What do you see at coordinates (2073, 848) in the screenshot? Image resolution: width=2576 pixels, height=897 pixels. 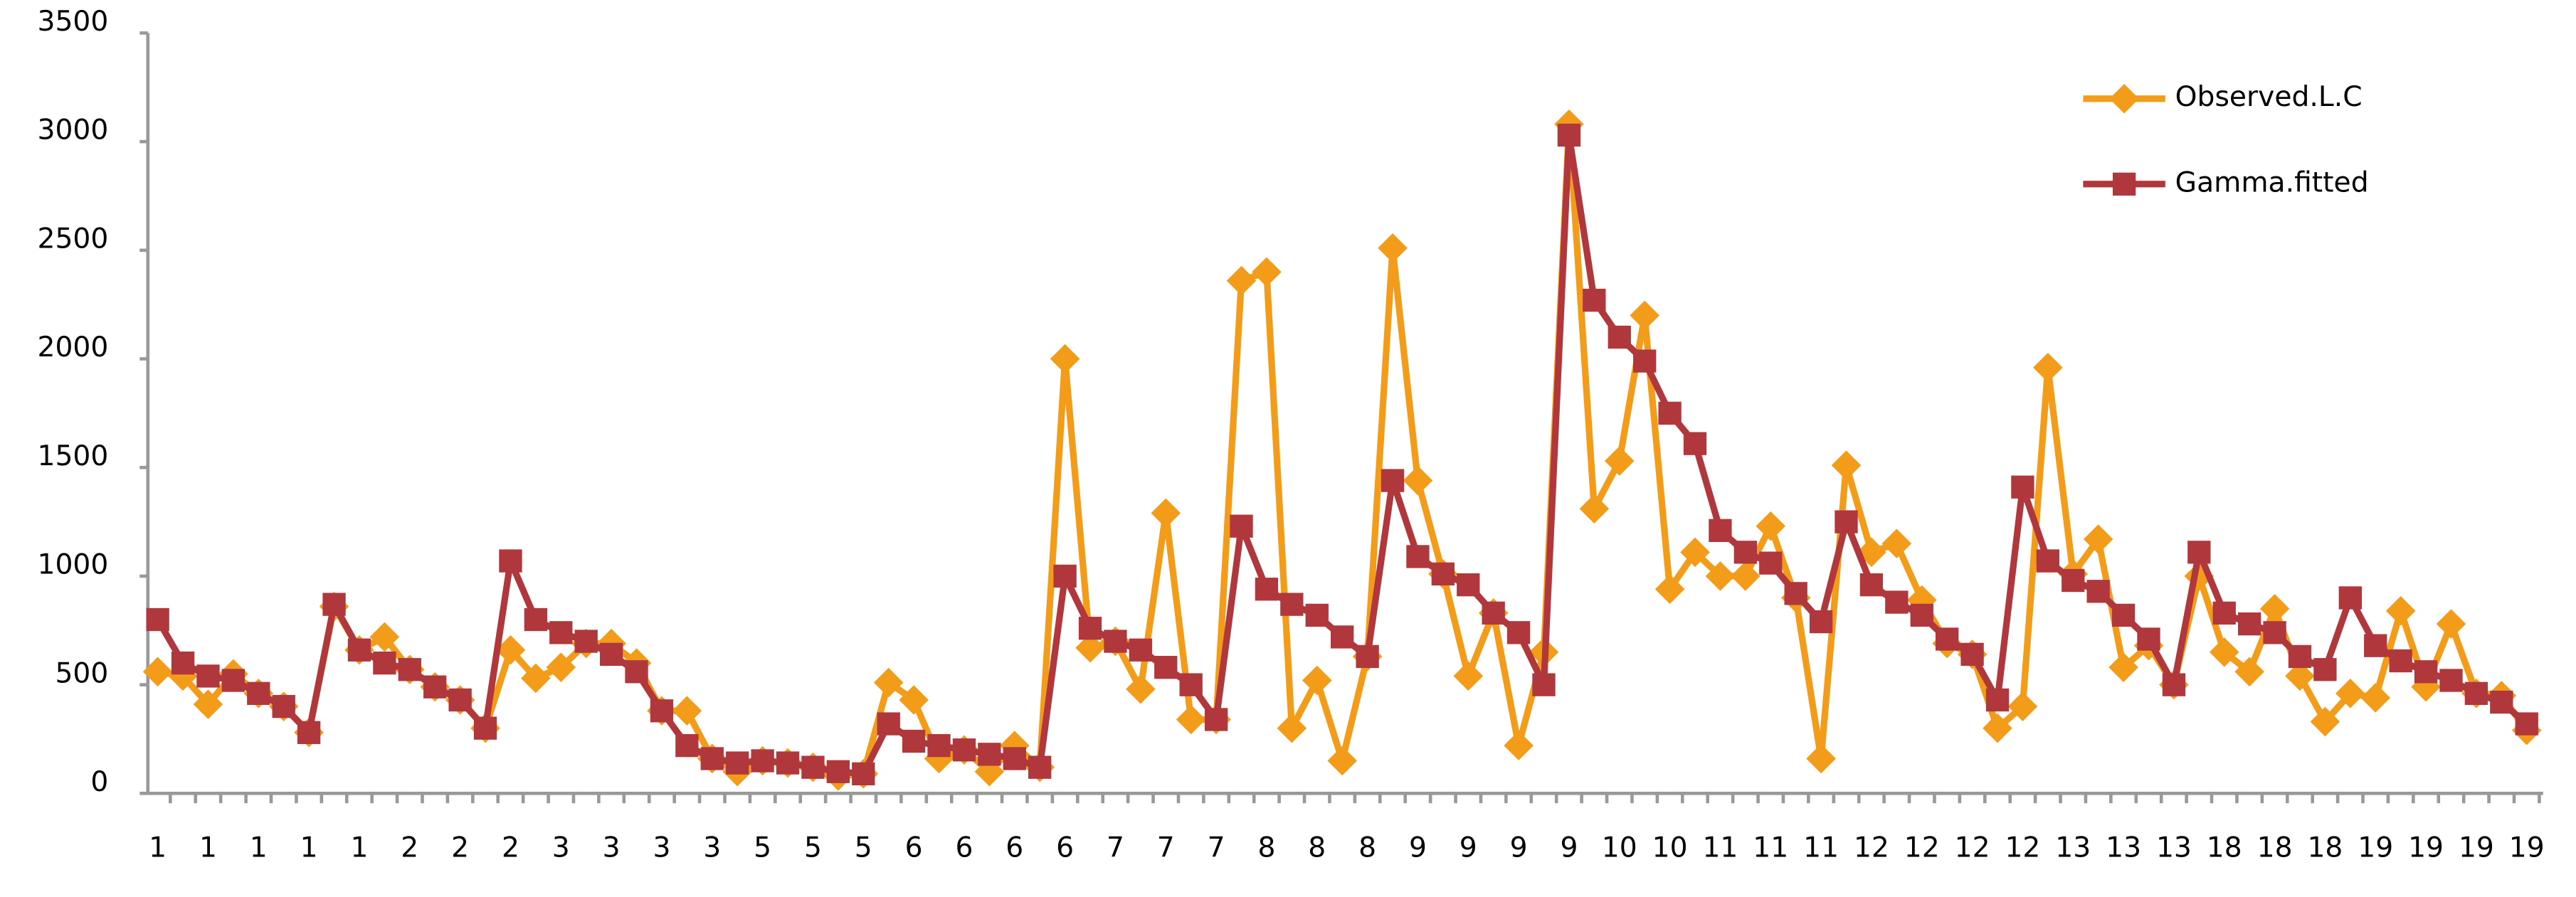 I see `x-tick-label: 13` at bounding box center [2073, 848].